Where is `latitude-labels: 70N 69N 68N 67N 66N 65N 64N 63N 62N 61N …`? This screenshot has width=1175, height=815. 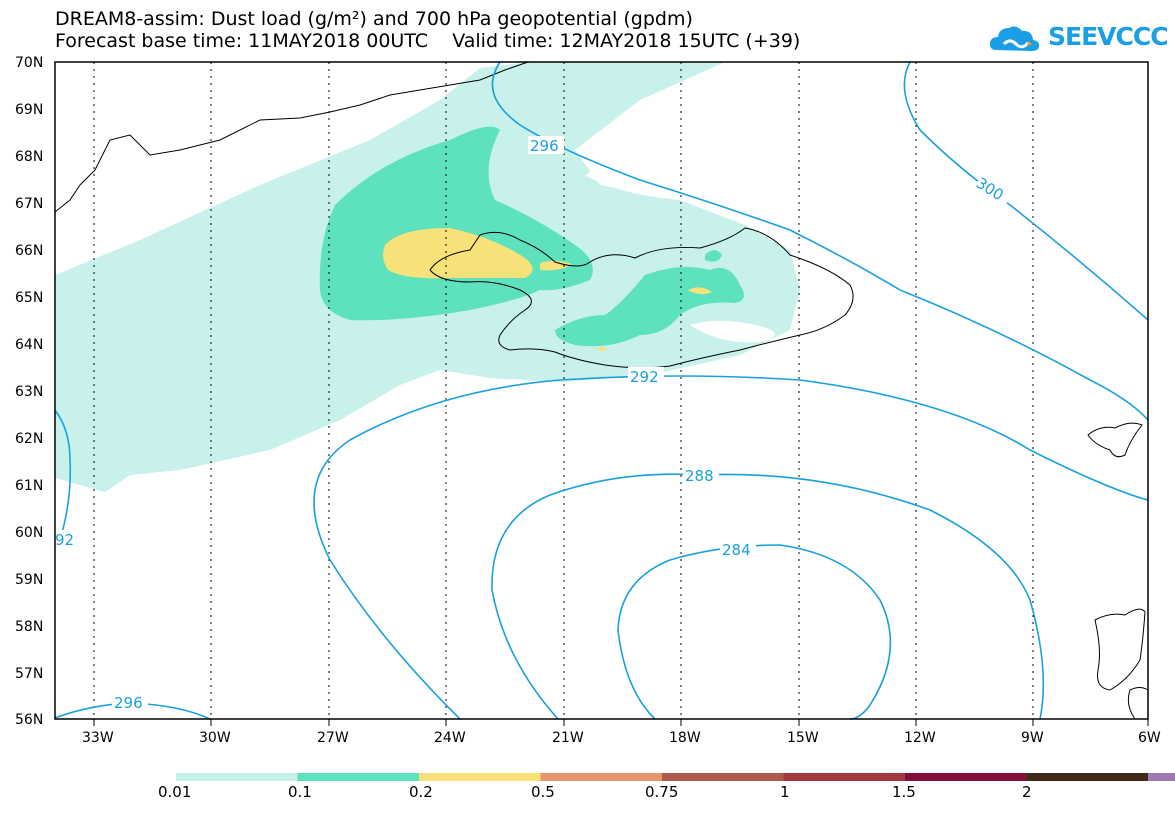 latitude-labels: 70N 69N 68N 67N 66N 65N 64N 63N 62N 61N … is located at coordinates (29, 391).